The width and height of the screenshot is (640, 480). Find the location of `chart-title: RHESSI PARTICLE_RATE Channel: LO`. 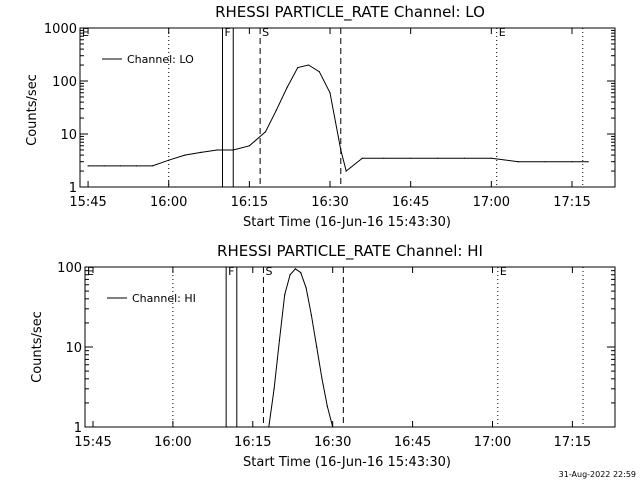

chart-title: RHESSI PARTICLE_RATE Channel: LO is located at coordinates (350, 12).